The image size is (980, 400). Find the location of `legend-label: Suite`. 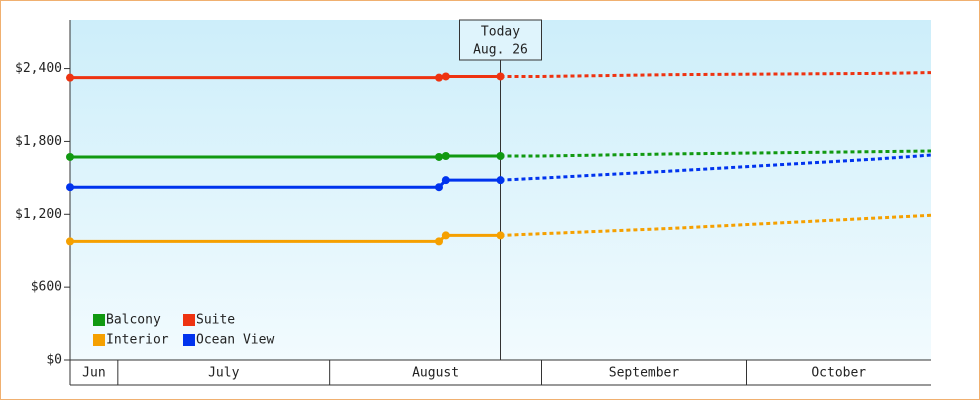

legend-label: Suite is located at coordinates (215, 320).